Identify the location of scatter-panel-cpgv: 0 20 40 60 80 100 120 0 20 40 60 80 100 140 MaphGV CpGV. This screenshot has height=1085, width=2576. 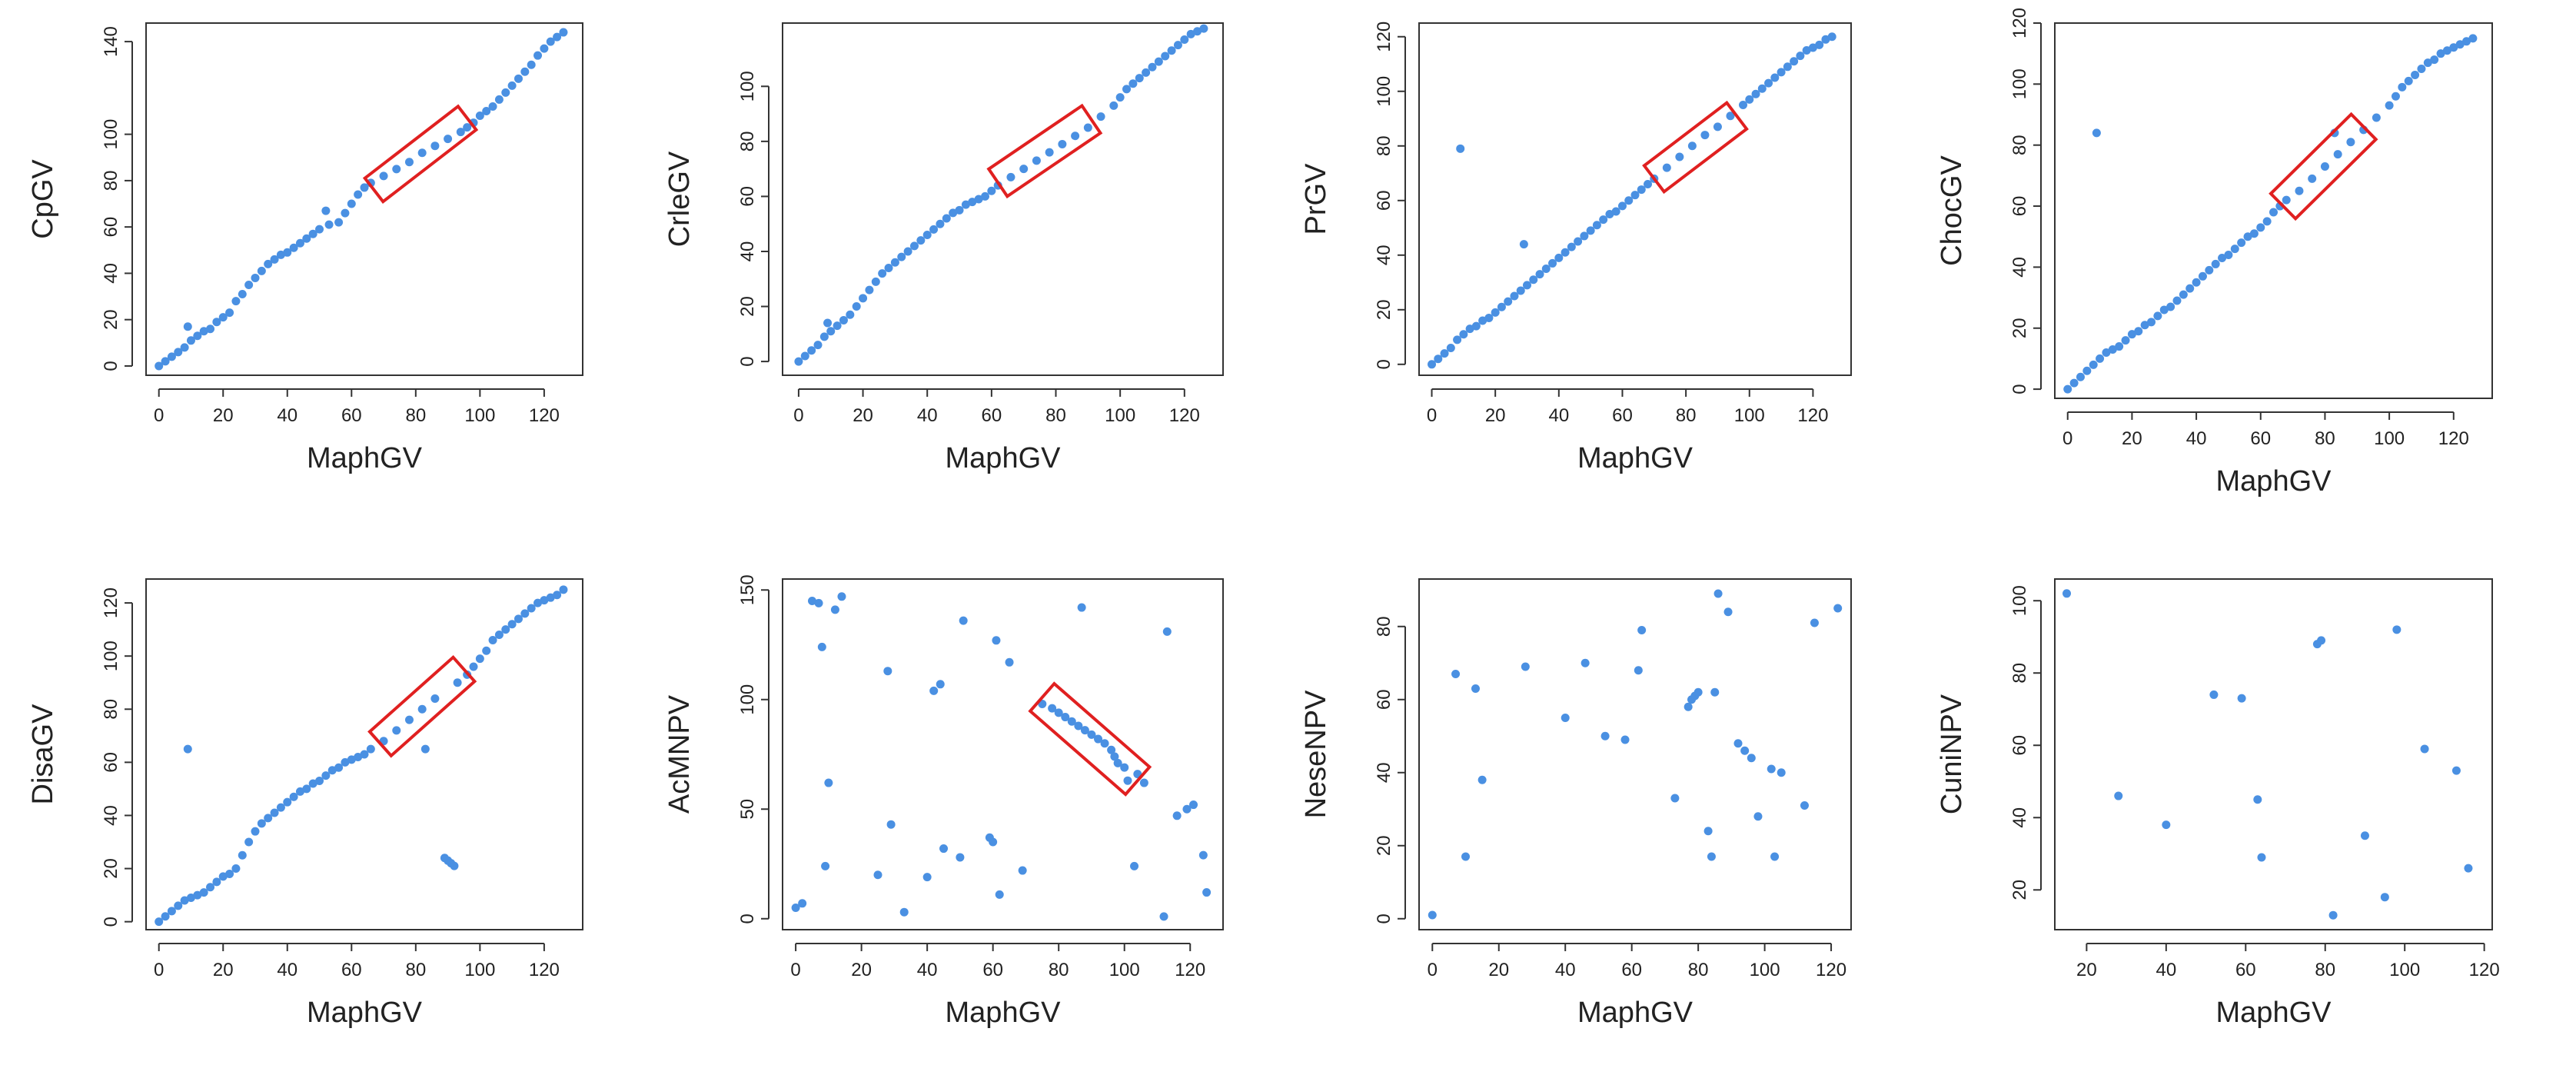
(305, 248).